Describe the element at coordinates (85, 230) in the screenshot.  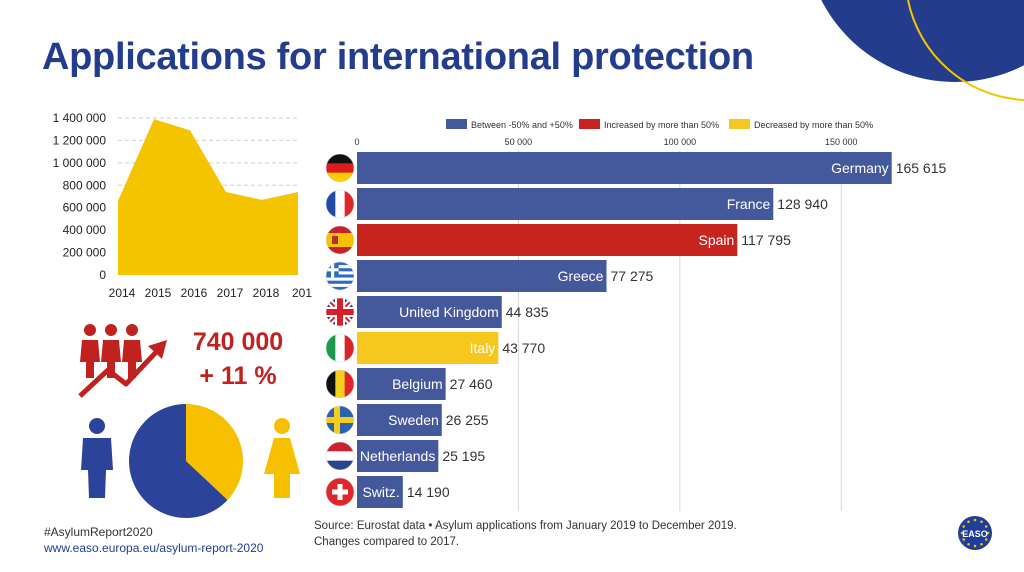
I see `area-y-tick-label: 400 000` at that location.